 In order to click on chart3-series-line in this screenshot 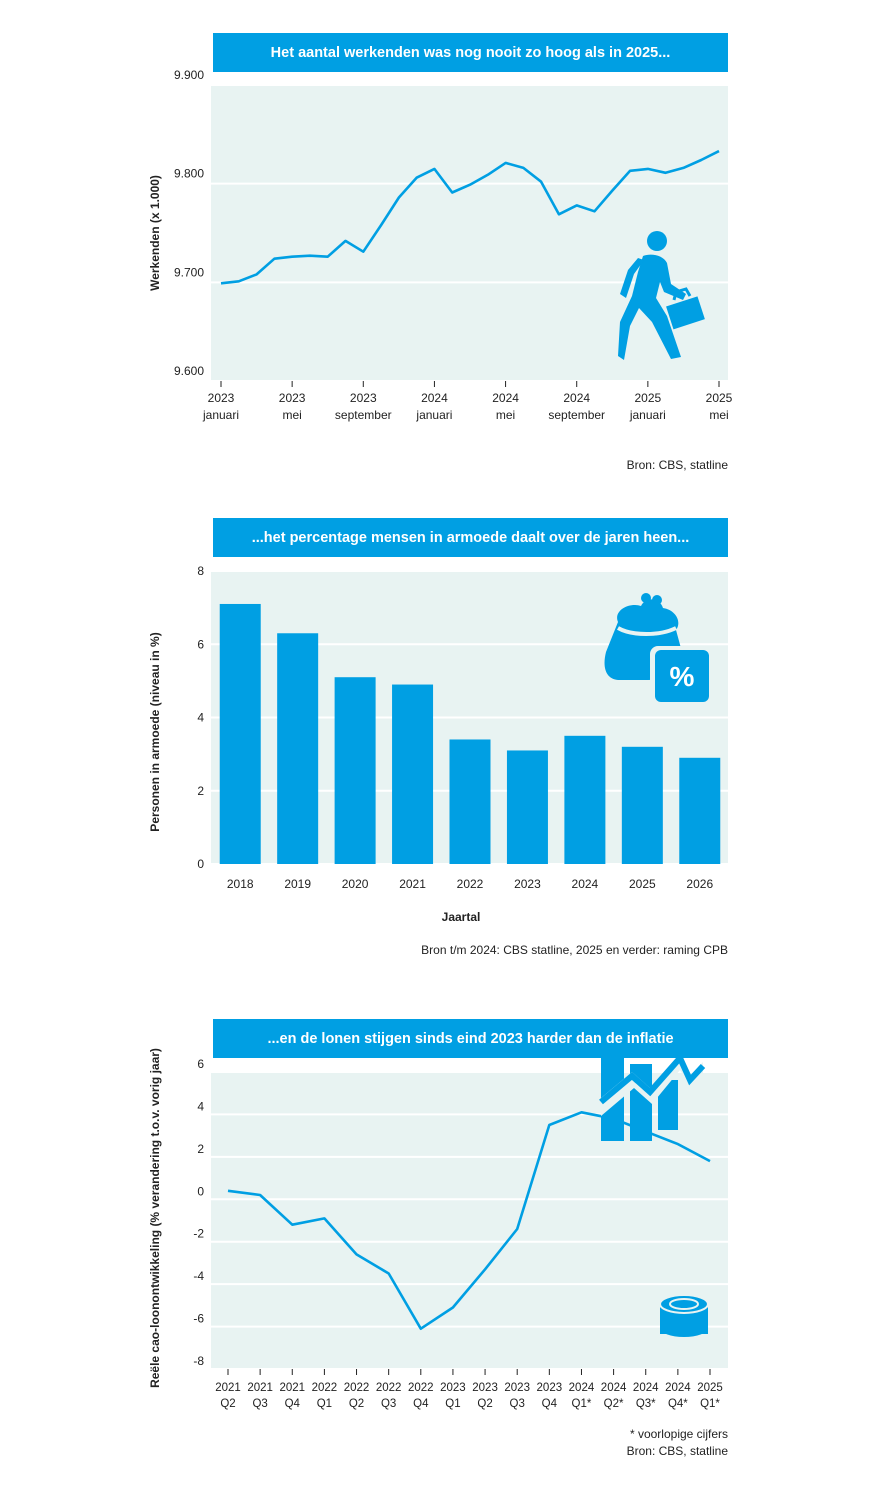, I will do `click(469, 1220)`.